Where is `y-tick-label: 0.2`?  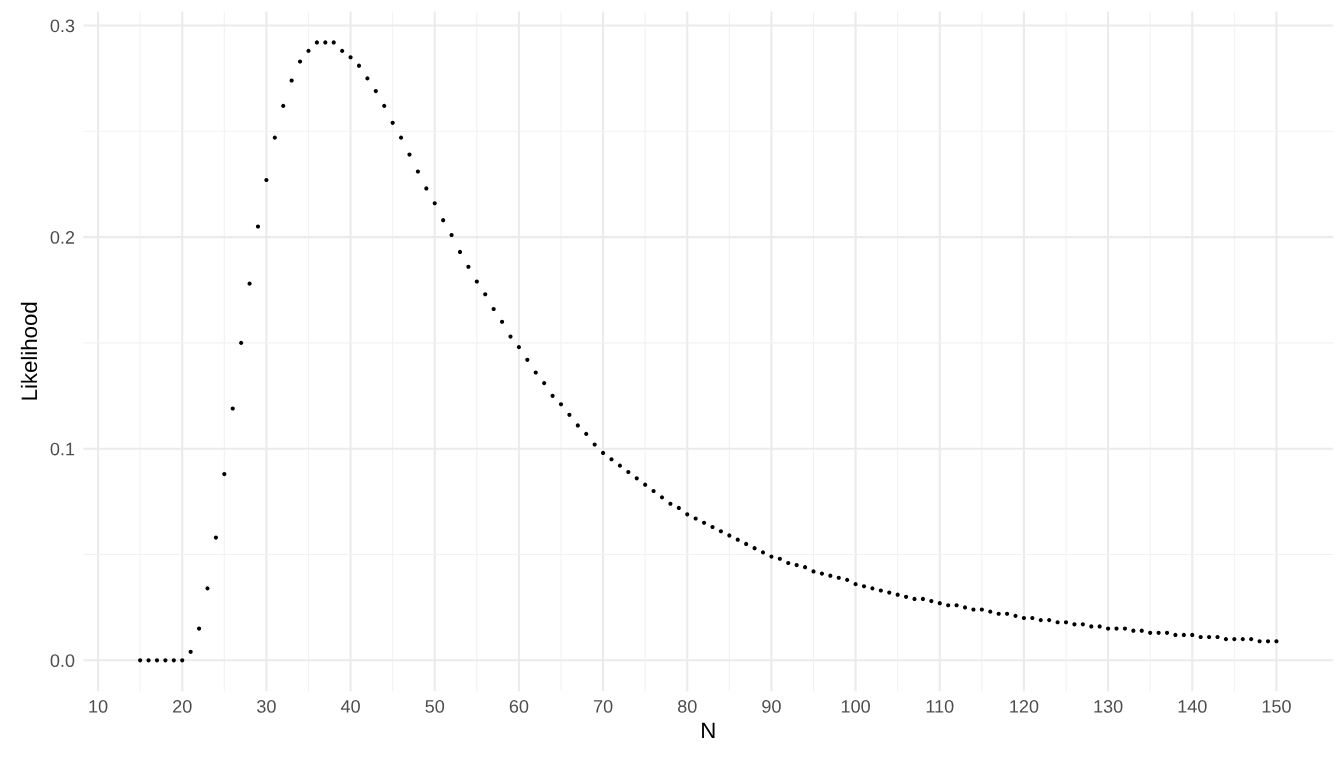
y-tick-label: 0.2 is located at coordinates (62, 237).